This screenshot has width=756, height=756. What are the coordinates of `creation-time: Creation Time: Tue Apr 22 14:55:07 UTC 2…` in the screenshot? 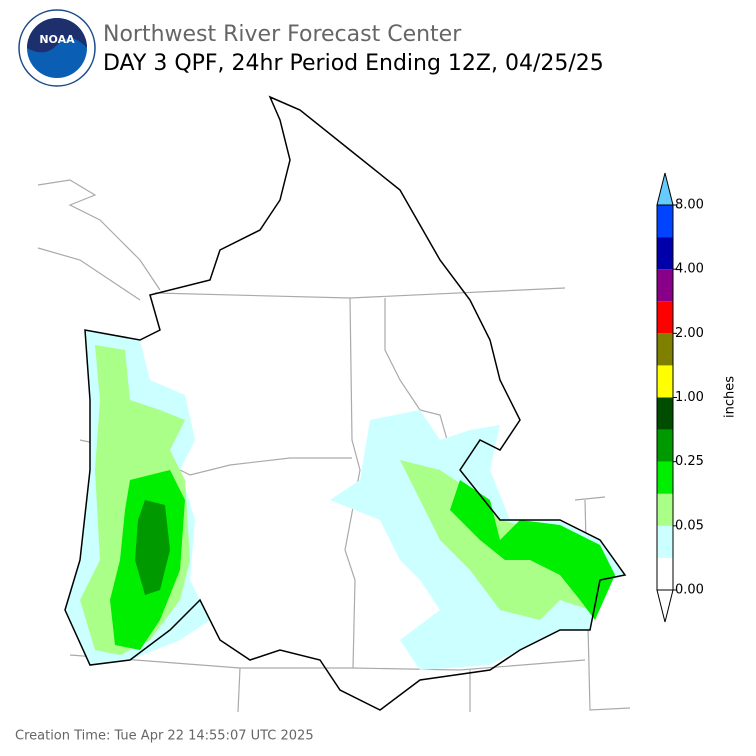 It's located at (164, 736).